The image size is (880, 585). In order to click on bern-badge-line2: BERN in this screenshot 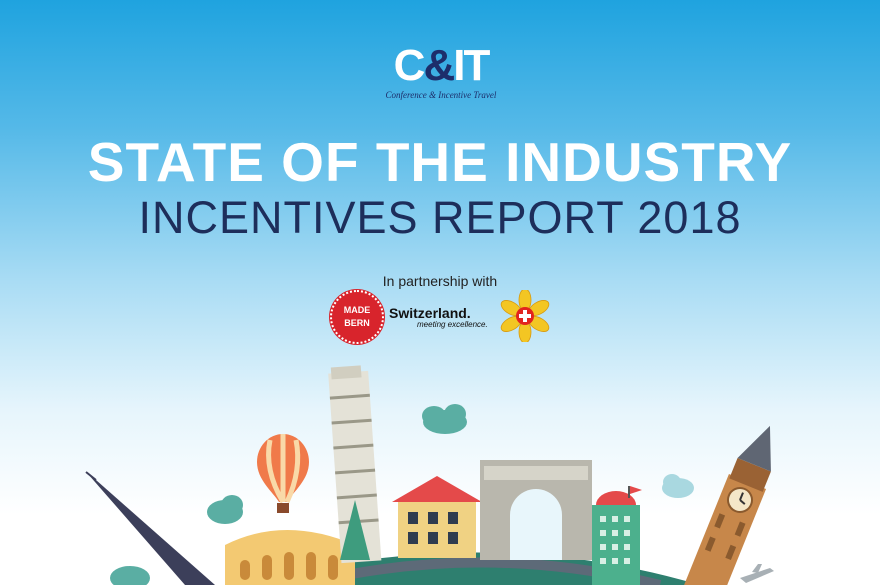, I will do `click(357, 323)`.